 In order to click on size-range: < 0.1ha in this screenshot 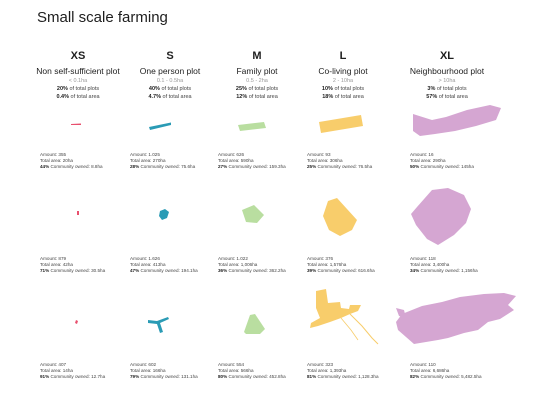, I will do `click(78, 81)`.